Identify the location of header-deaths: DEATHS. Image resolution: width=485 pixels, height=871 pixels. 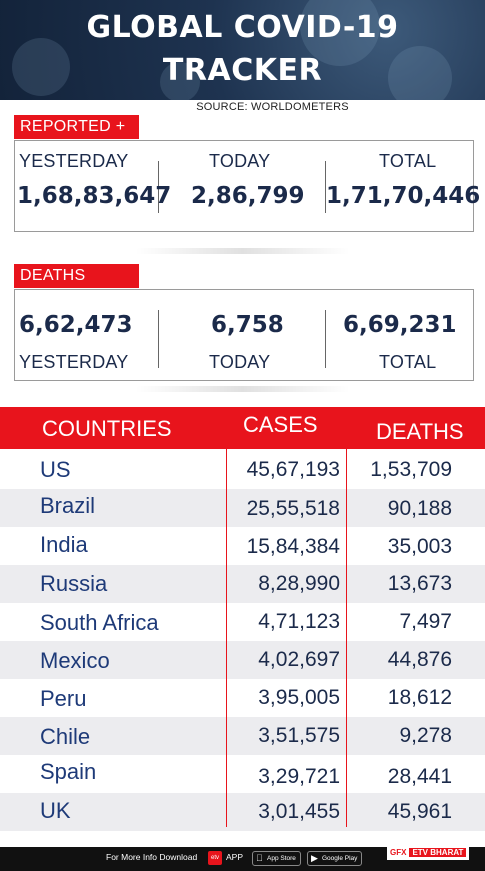
(420, 431).